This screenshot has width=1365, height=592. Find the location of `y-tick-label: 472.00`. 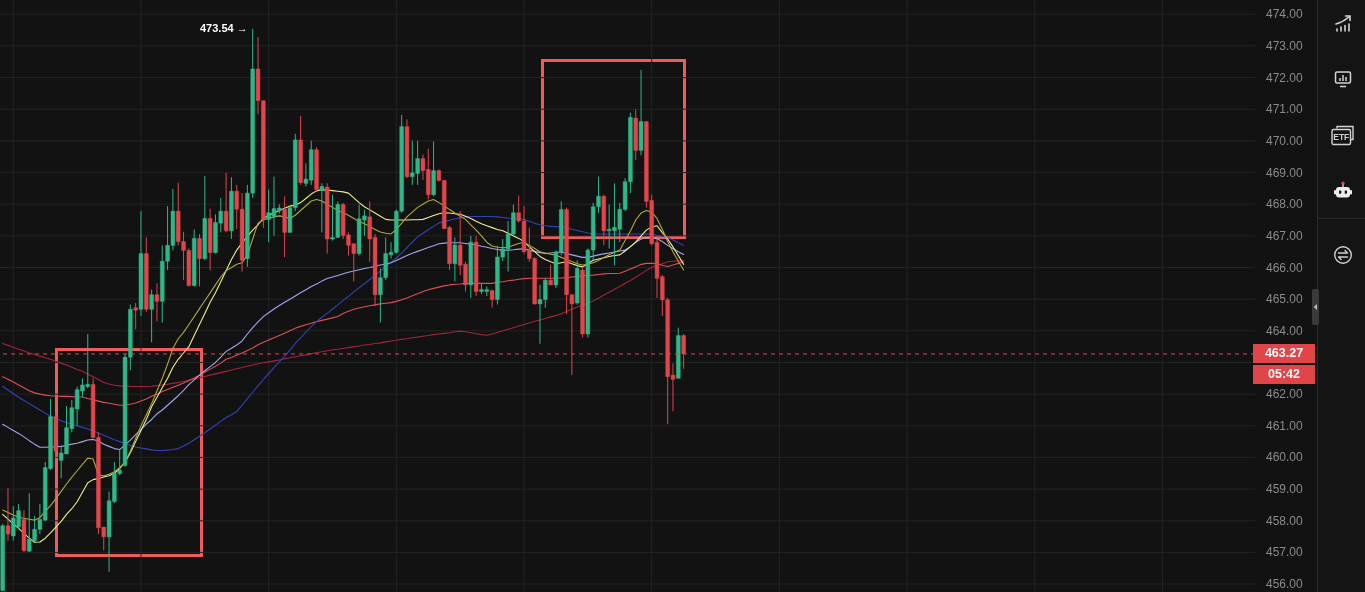

y-tick-label: 472.00 is located at coordinates (1285, 77).